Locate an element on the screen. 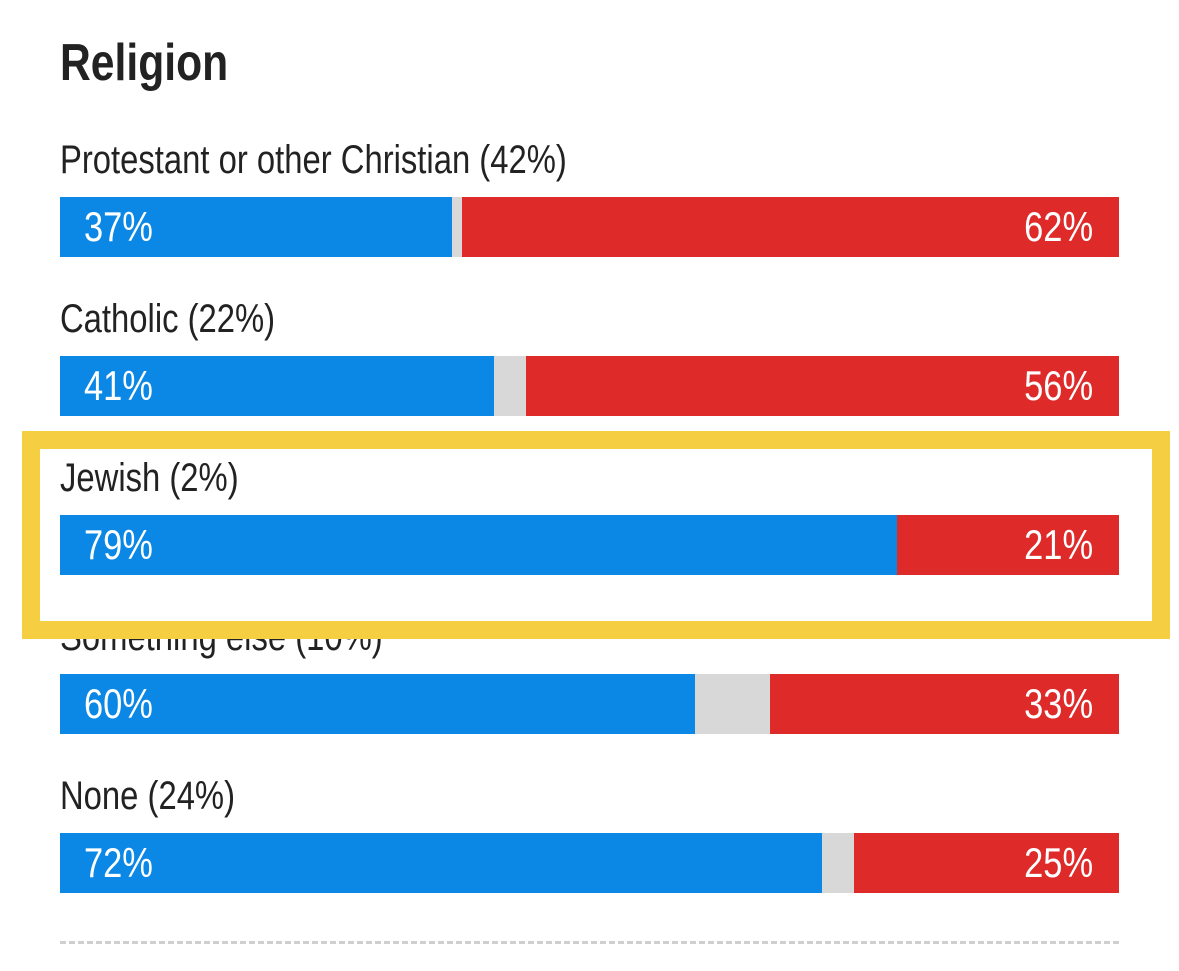 Image resolution: width=1179 pixels, height=971 pixels. data-label-blue: 79% is located at coordinates (118, 544).